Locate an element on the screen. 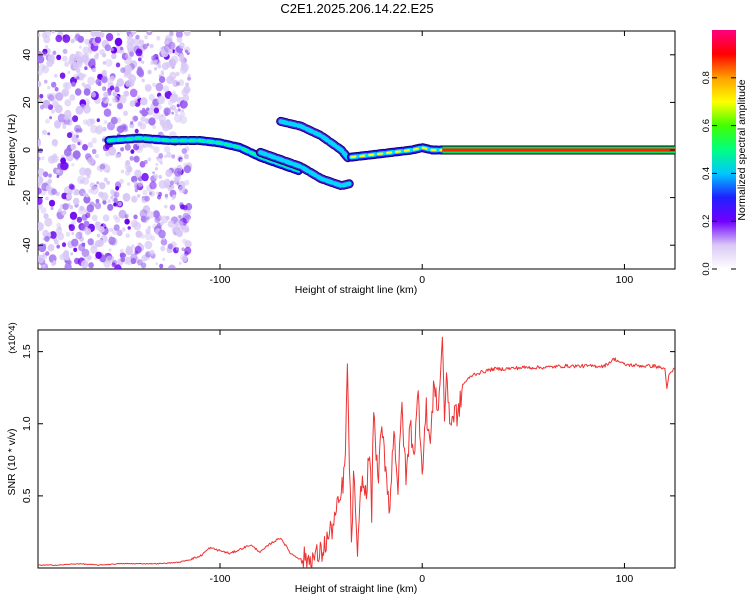  colorbar-tick-label: 0.8 is located at coordinates (706, 77).